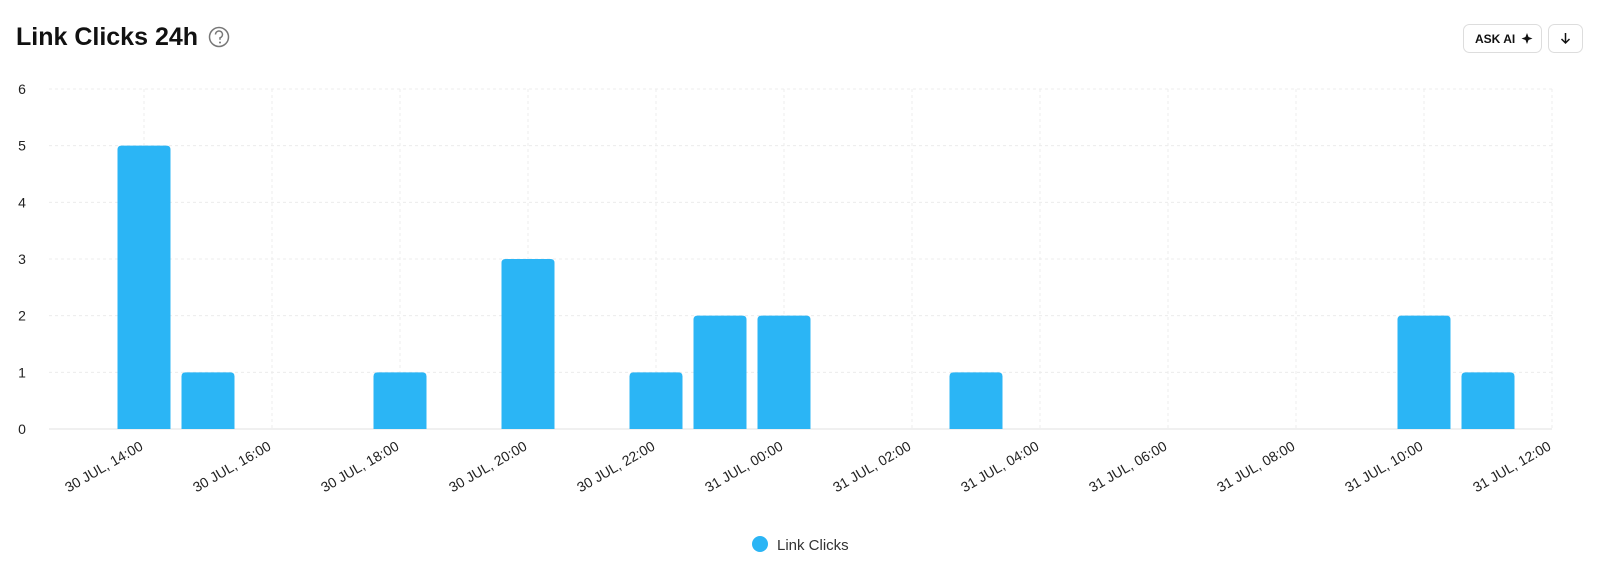 Image resolution: width=1600 pixels, height=577 pixels. I want to click on y-tick-label: 0, so click(22, 429).